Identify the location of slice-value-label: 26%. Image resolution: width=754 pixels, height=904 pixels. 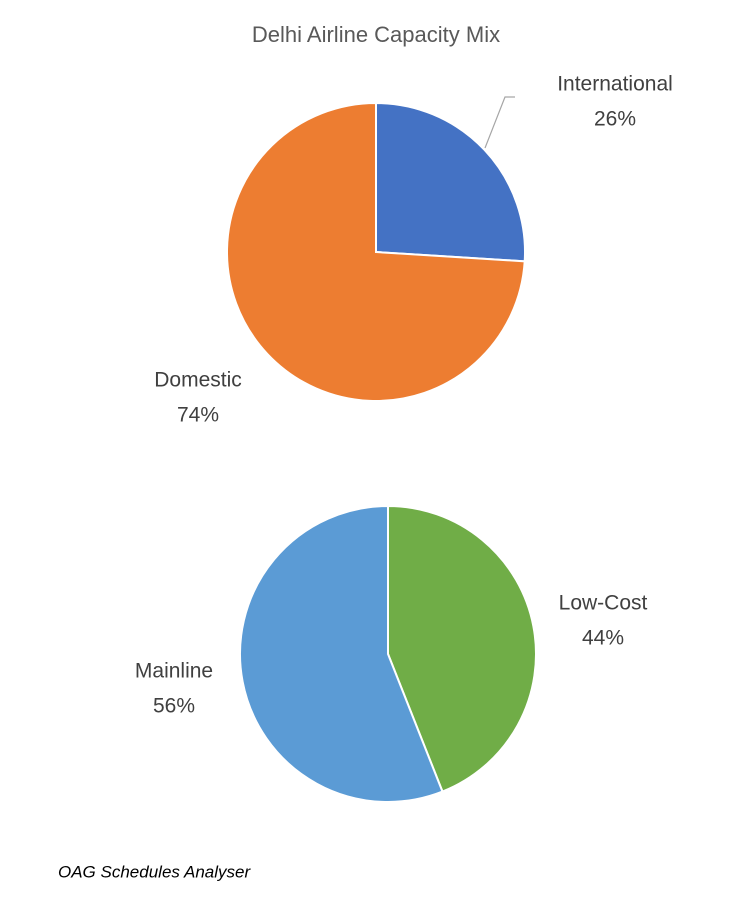
(615, 119).